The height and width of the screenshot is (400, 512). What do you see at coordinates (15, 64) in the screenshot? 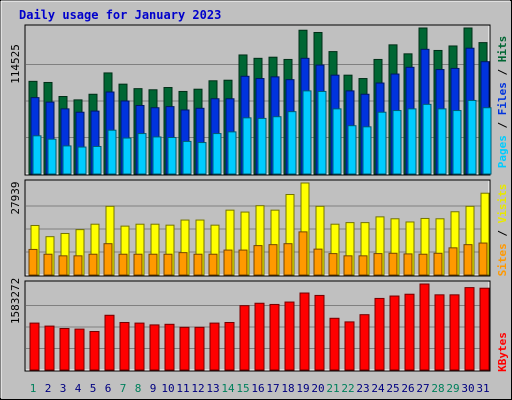
I see `y-max-label-top: 114525` at bounding box center [15, 64].